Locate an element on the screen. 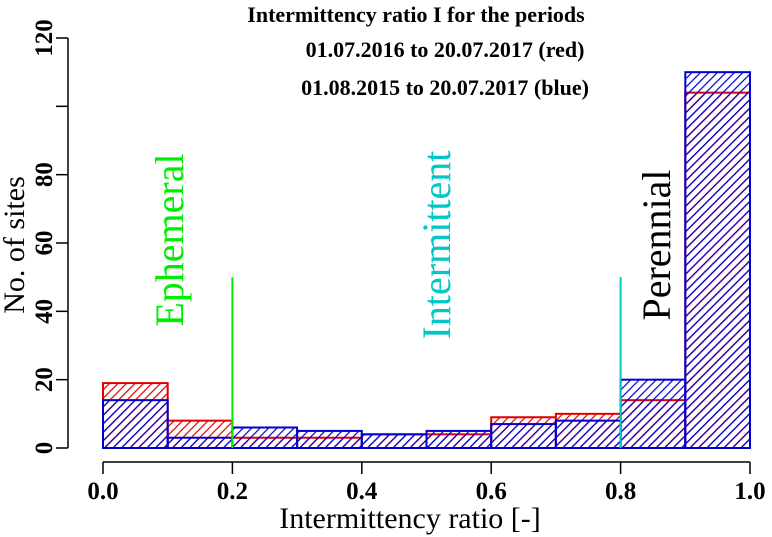 The height and width of the screenshot is (537, 772). region-label-perennial: Perennial is located at coordinates (656, 244).